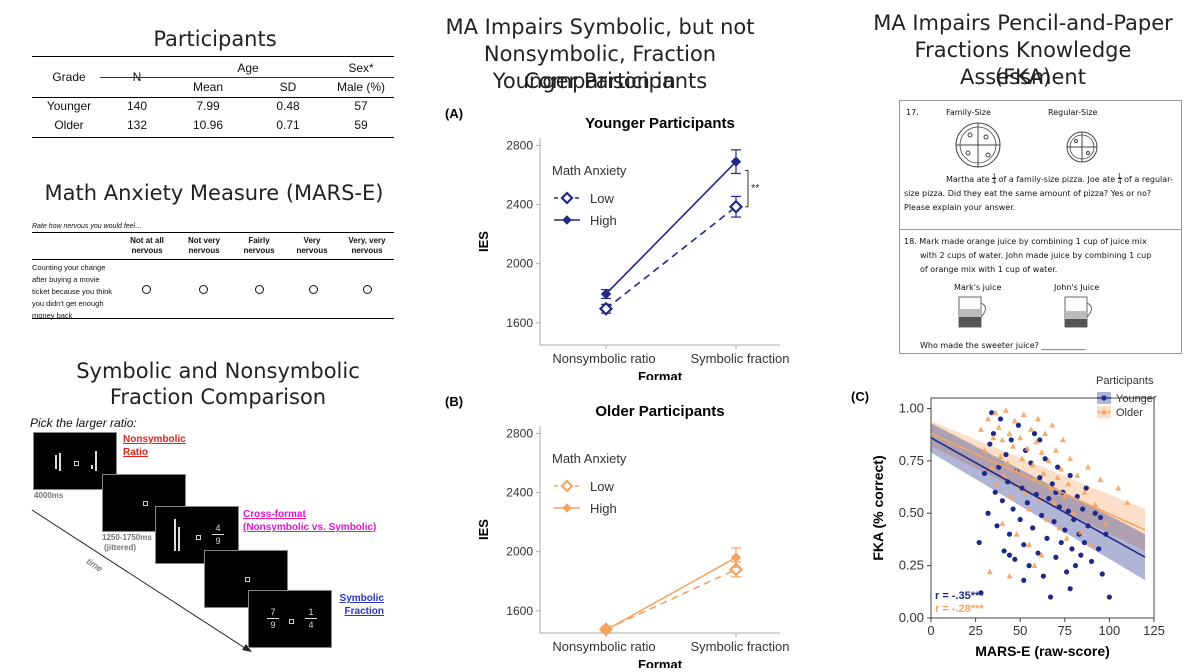 This screenshot has width=1200, height=672. I want to click on row-male: 57, so click(361, 105).